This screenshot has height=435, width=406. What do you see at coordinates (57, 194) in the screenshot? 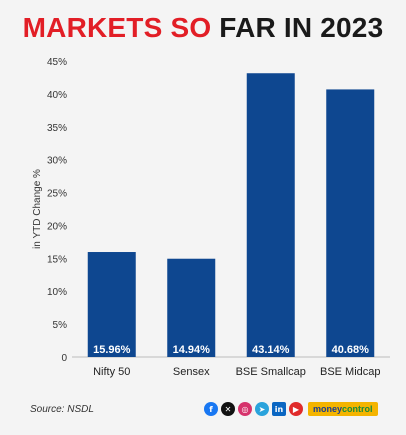
I see `y-tick-label: 25%` at bounding box center [57, 194].